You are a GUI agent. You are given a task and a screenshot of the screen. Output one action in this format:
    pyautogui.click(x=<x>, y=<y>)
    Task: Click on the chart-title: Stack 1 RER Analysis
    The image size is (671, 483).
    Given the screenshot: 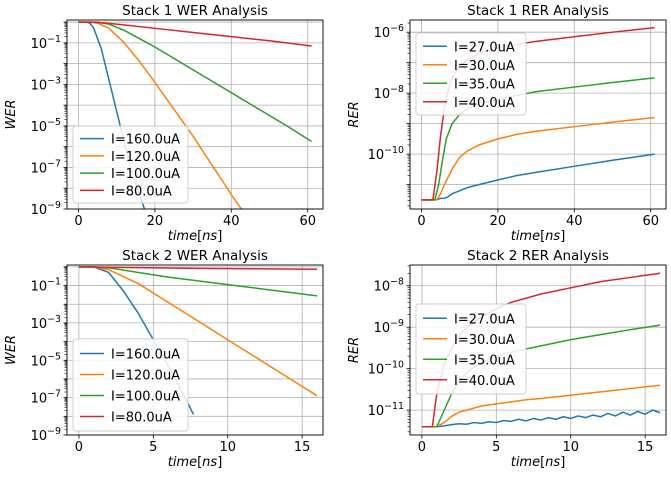 What is the action you would take?
    pyautogui.click(x=538, y=11)
    